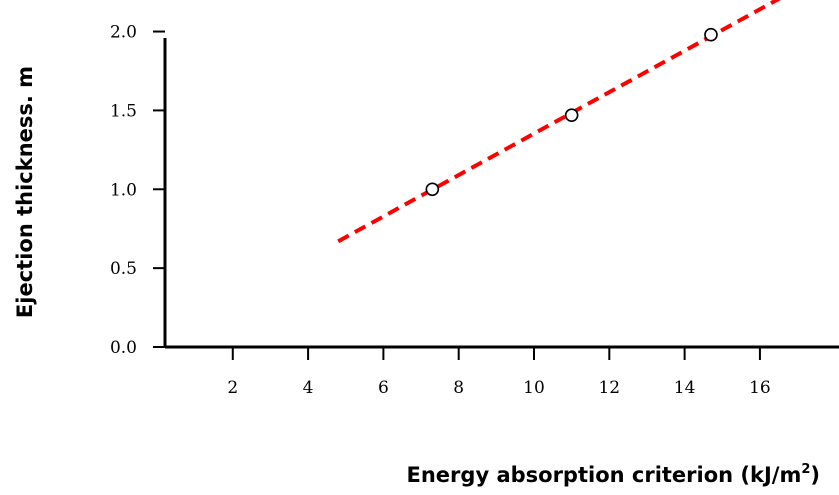 The height and width of the screenshot is (495, 839). Describe the element at coordinates (123, 190) in the screenshot. I see `y-tick-label: 1.0` at that location.